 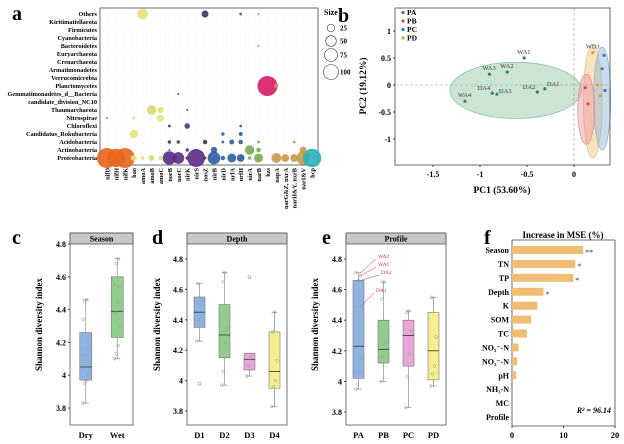 What do you see at coordinates (62, 134) in the screenshot?
I see `phylum-tick-label: Candidatus_Rokubacteria` at bounding box center [62, 134].